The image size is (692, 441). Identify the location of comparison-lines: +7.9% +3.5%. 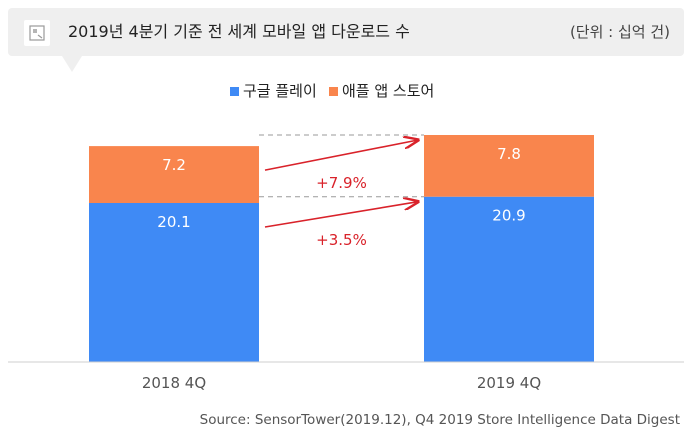
(341, 191).